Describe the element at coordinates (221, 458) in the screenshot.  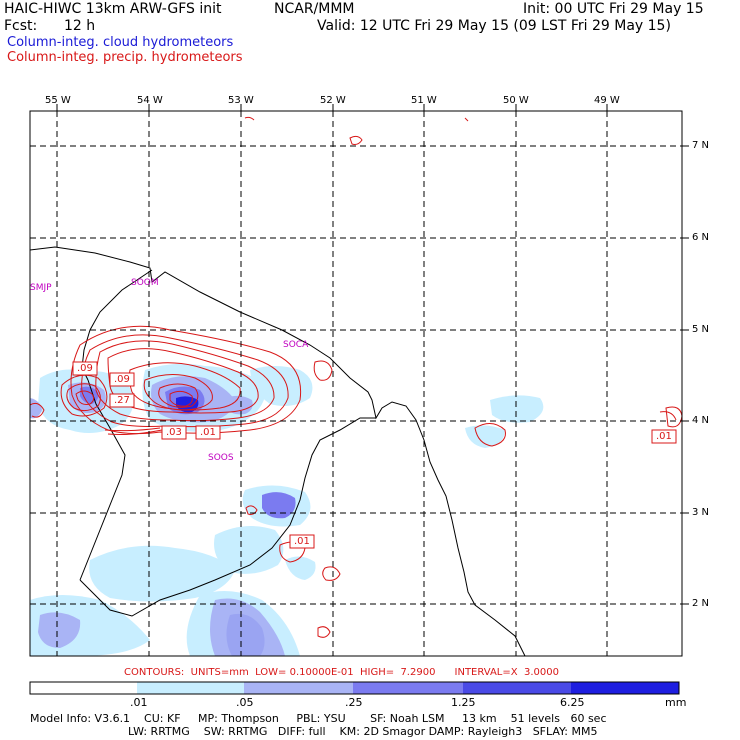
I see `station-label: SOOS` at that location.